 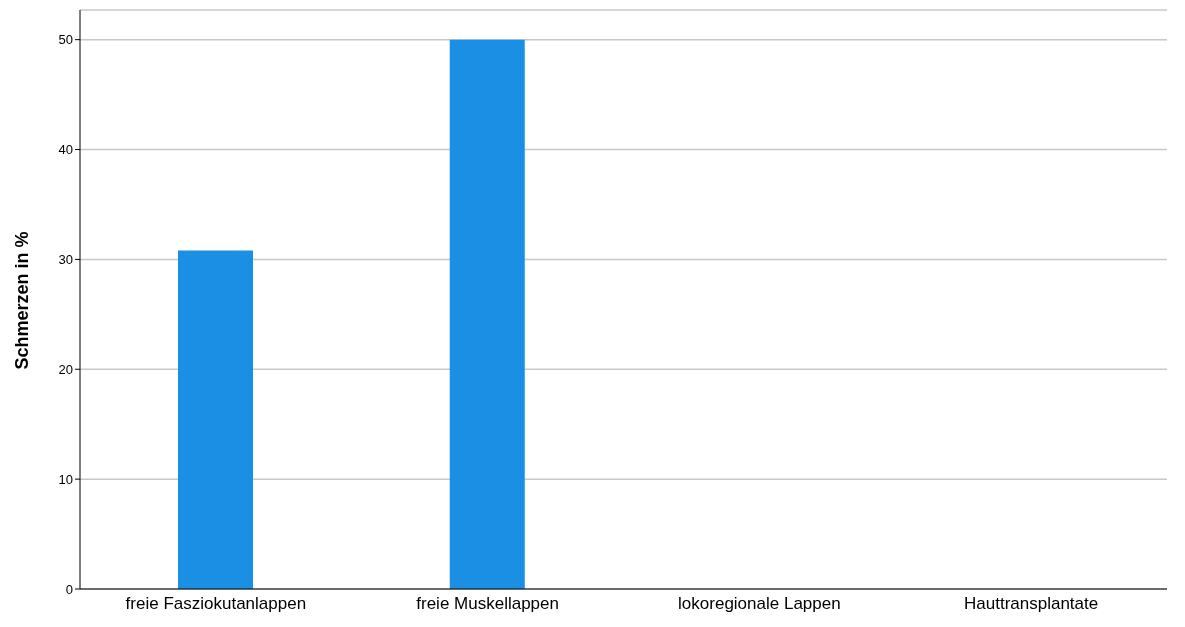 What do you see at coordinates (65, 260) in the screenshot?
I see `y-tick-label: 30` at bounding box center [65, 260].